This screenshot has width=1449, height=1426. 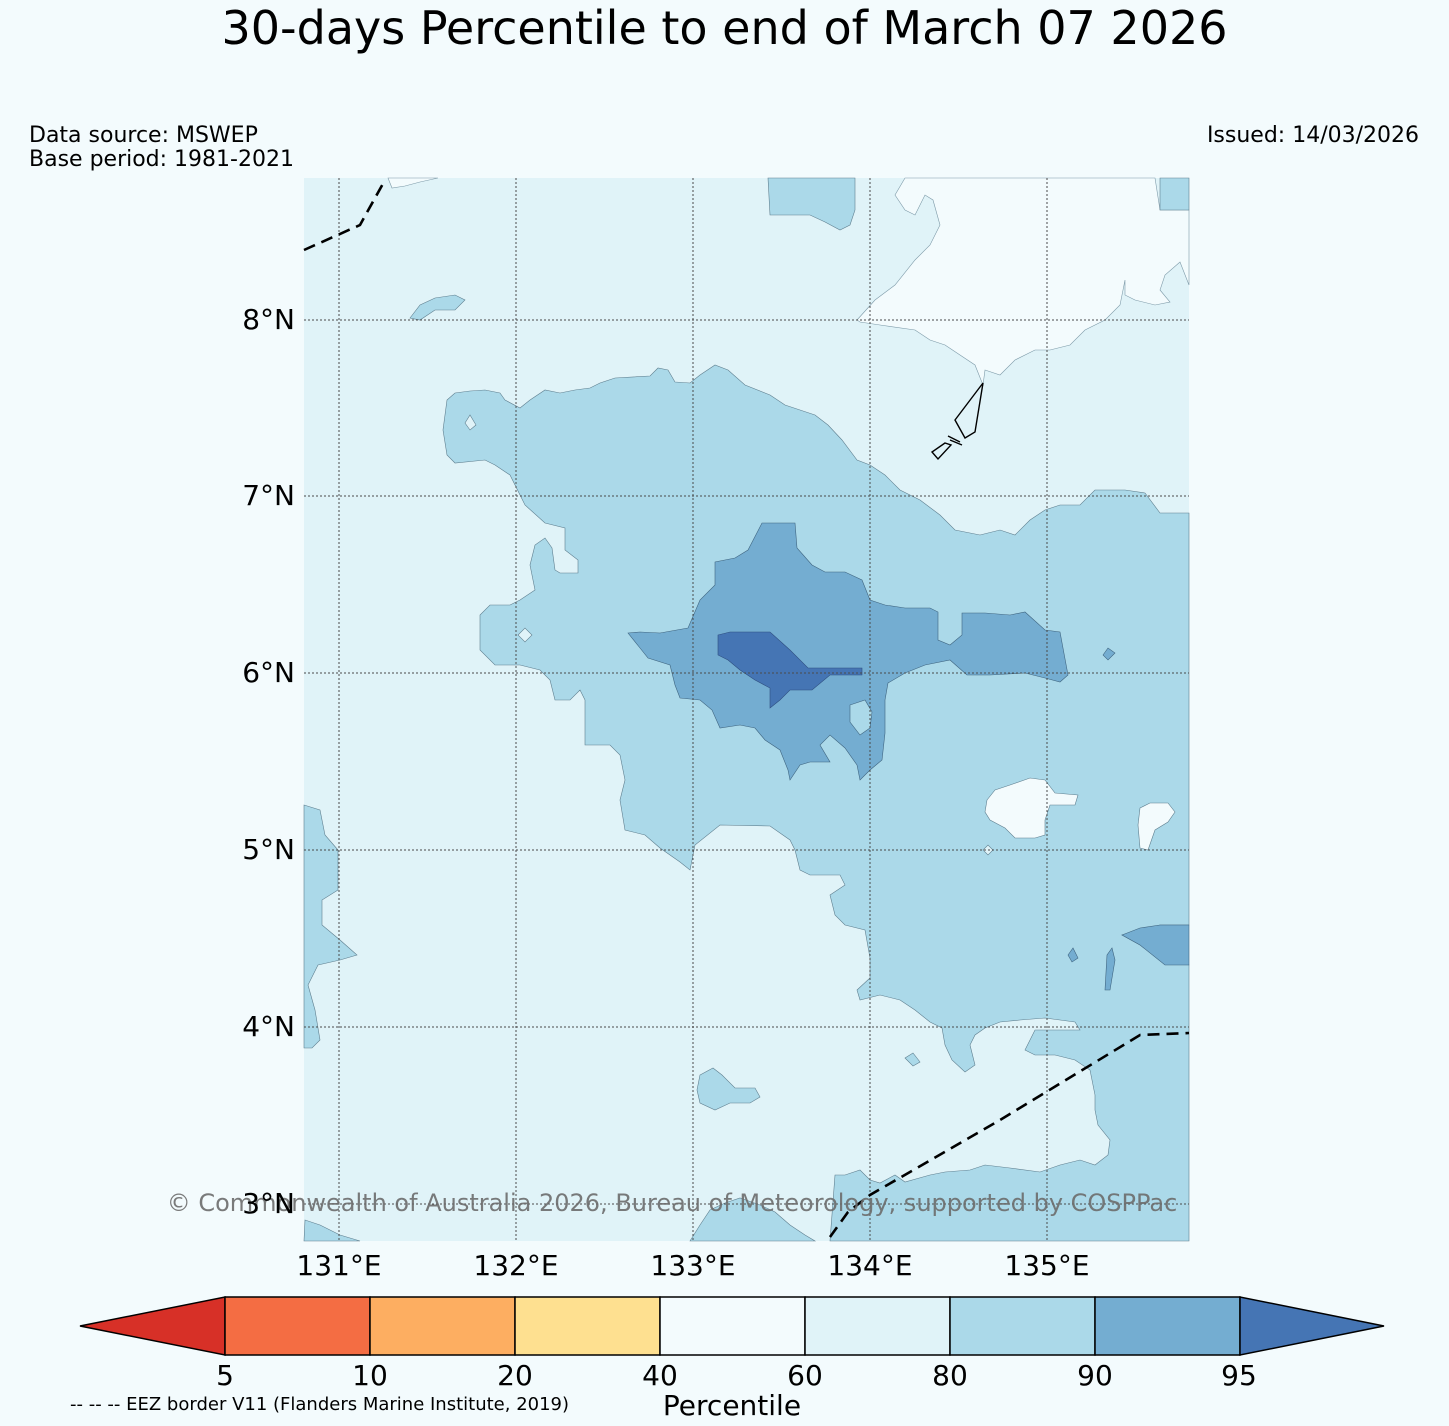 What do you see at coordinates (805, 1375) in the screenshot?
I see `colorbar-tick-60: 60` at bounding box center [805, 1375].